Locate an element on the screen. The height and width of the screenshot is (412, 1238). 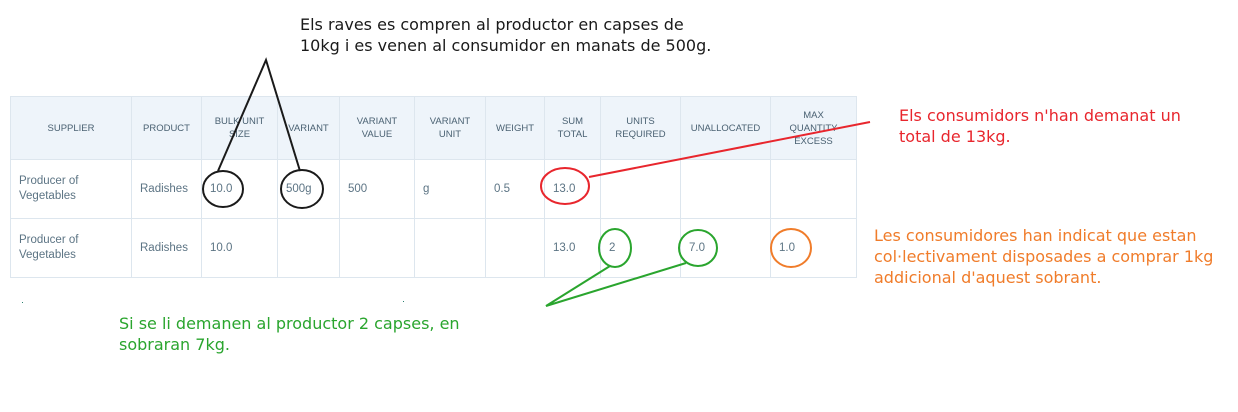
cell-units-required is located at coordinates (640, 189).